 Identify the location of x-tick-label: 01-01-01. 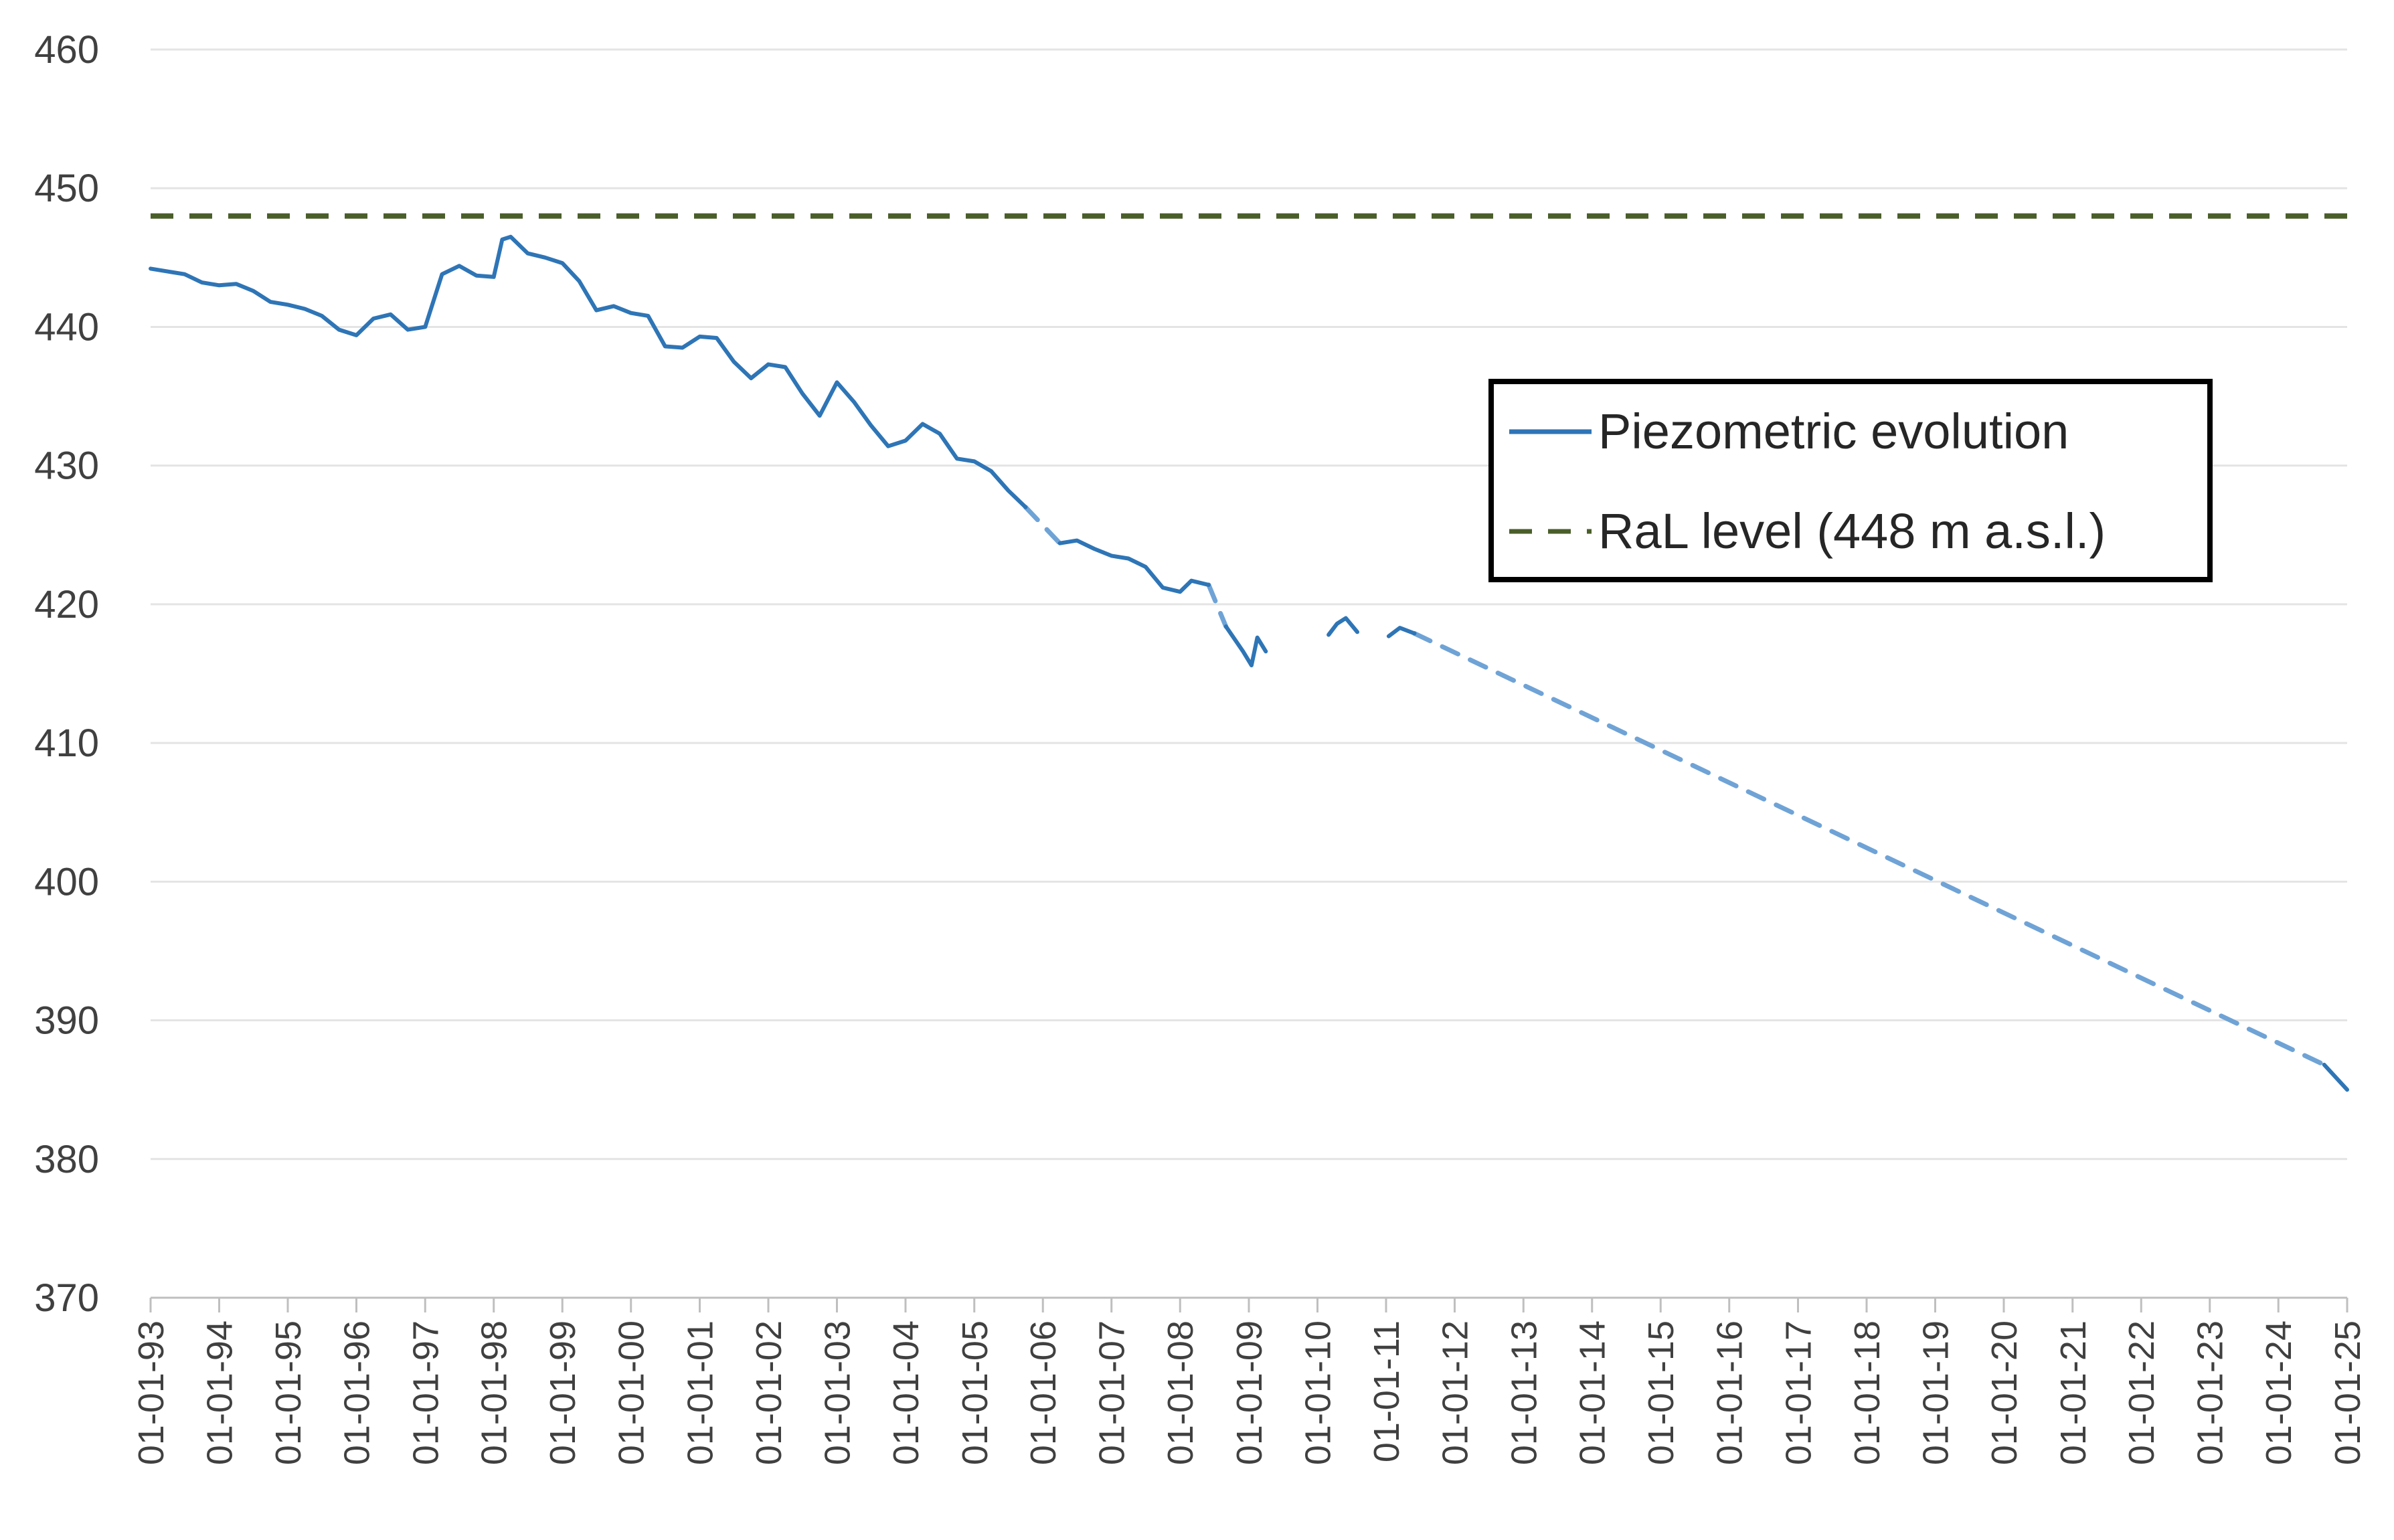
(701, 1393).